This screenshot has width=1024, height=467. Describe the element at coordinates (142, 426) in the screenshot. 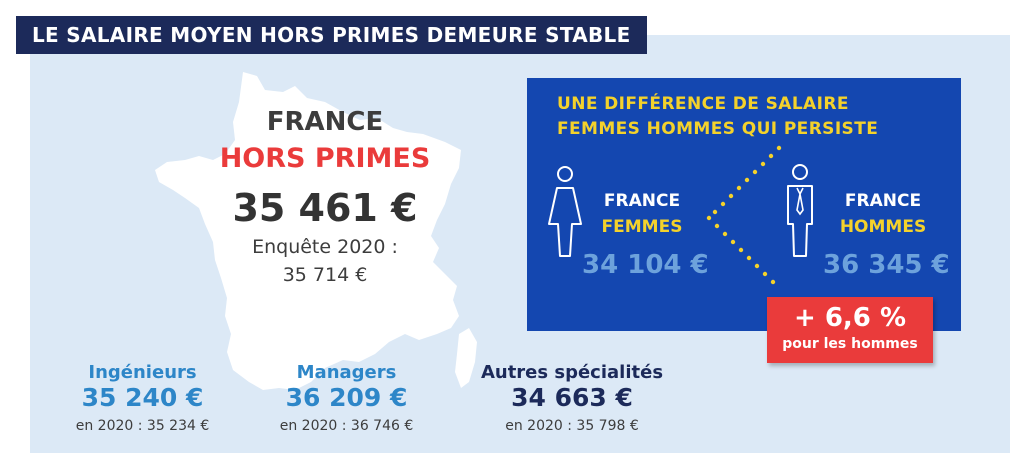

I see `stat-previous: en 2020 : 35 234 €` at that location.